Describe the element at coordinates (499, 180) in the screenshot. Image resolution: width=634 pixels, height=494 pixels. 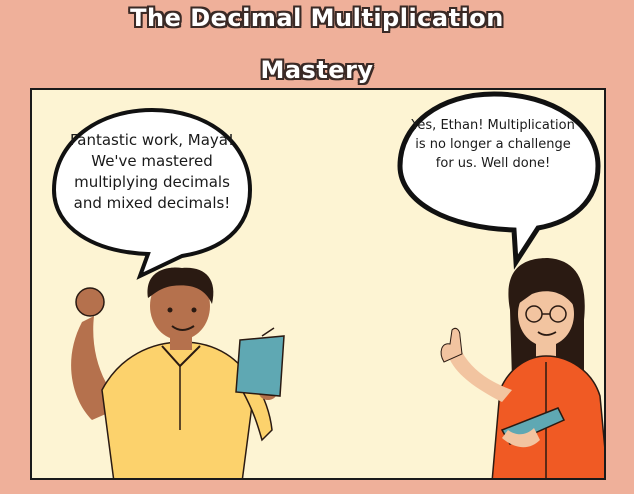
I see `right-speech-bubble` at that location.